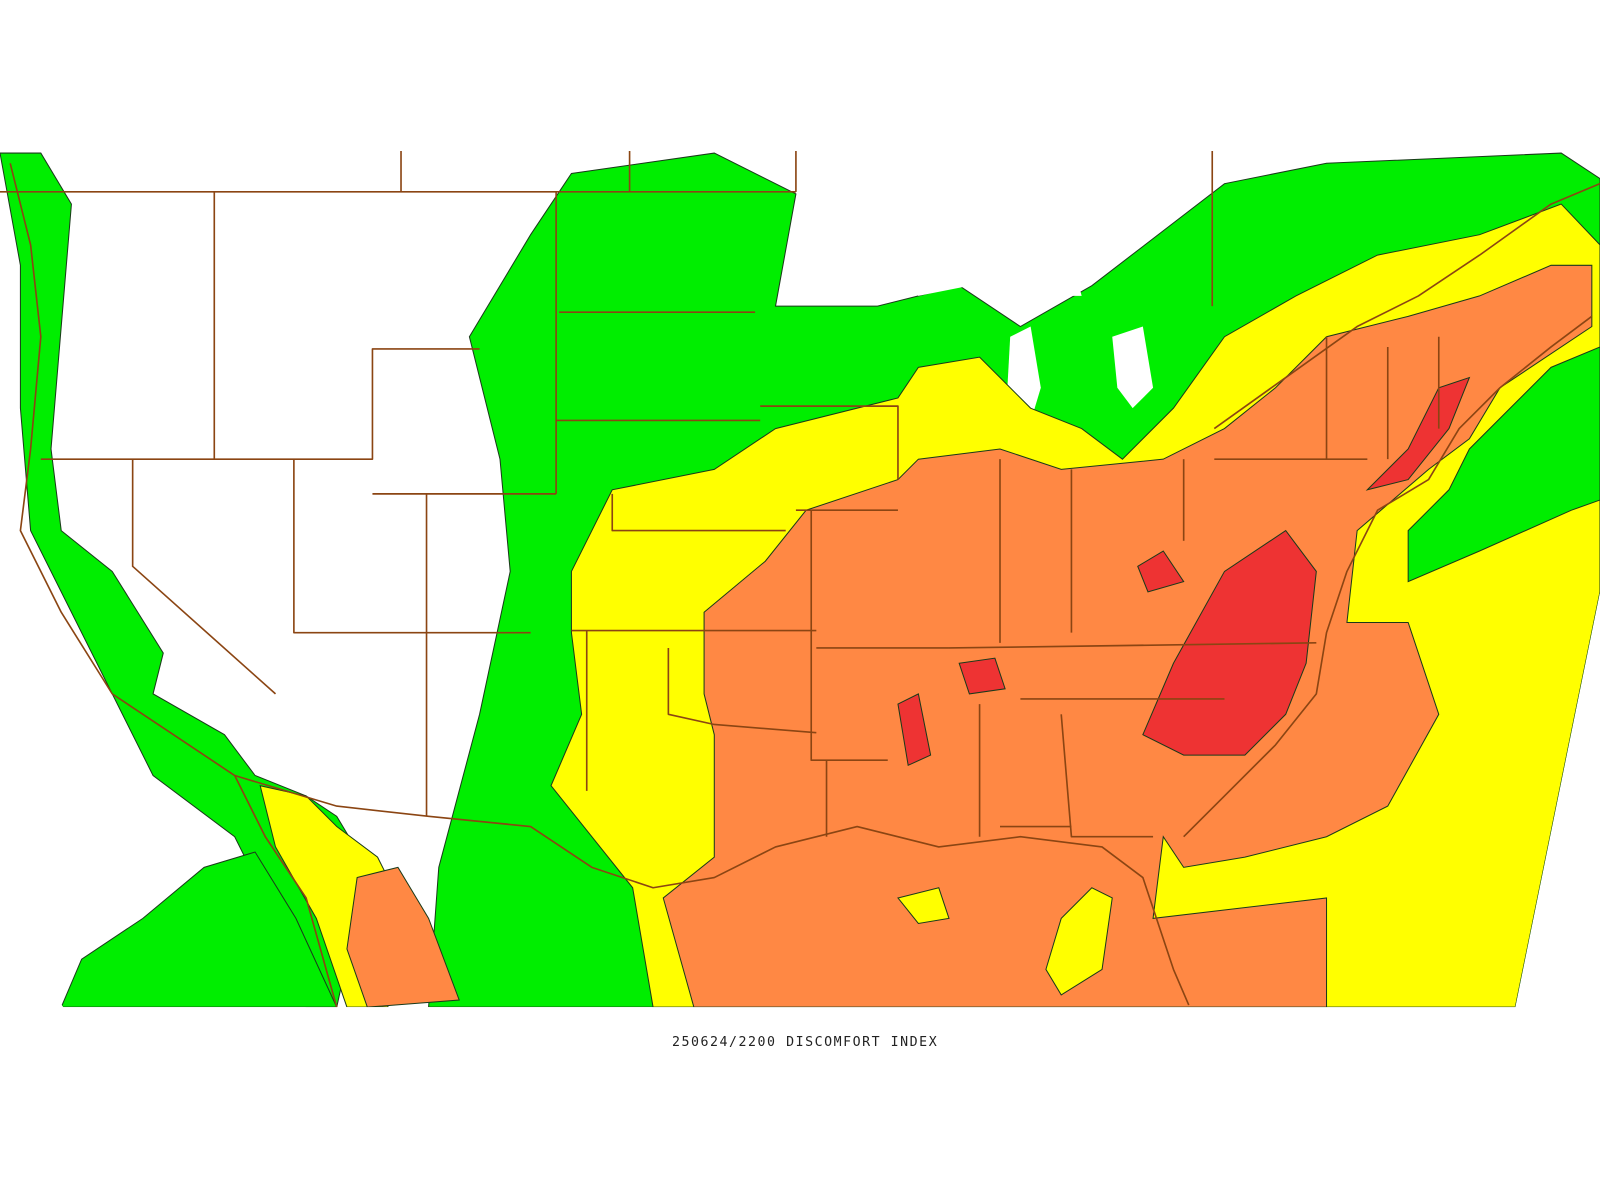  Describe the element at coordinates (403, 937) in the screenshot. I see `orange-zone` at that location.